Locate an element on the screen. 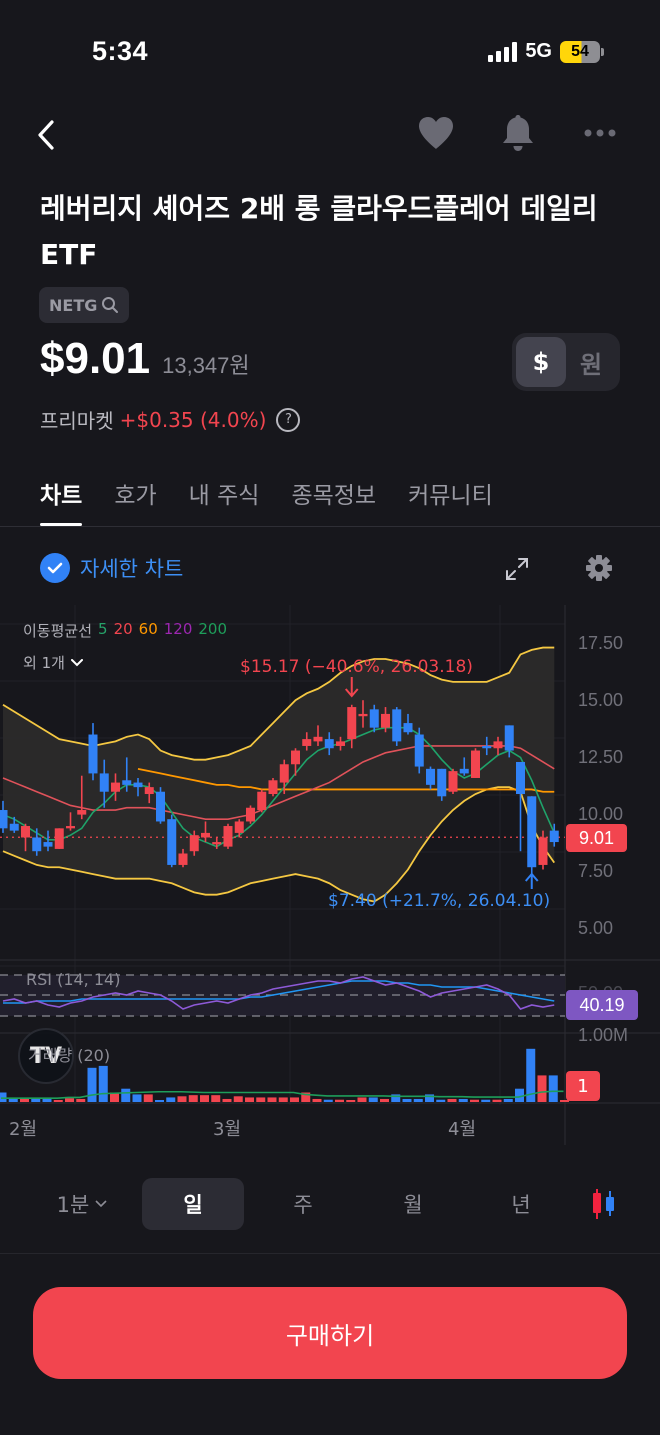  buy-button: 구매하기 is located at coordinates (330, 1333).